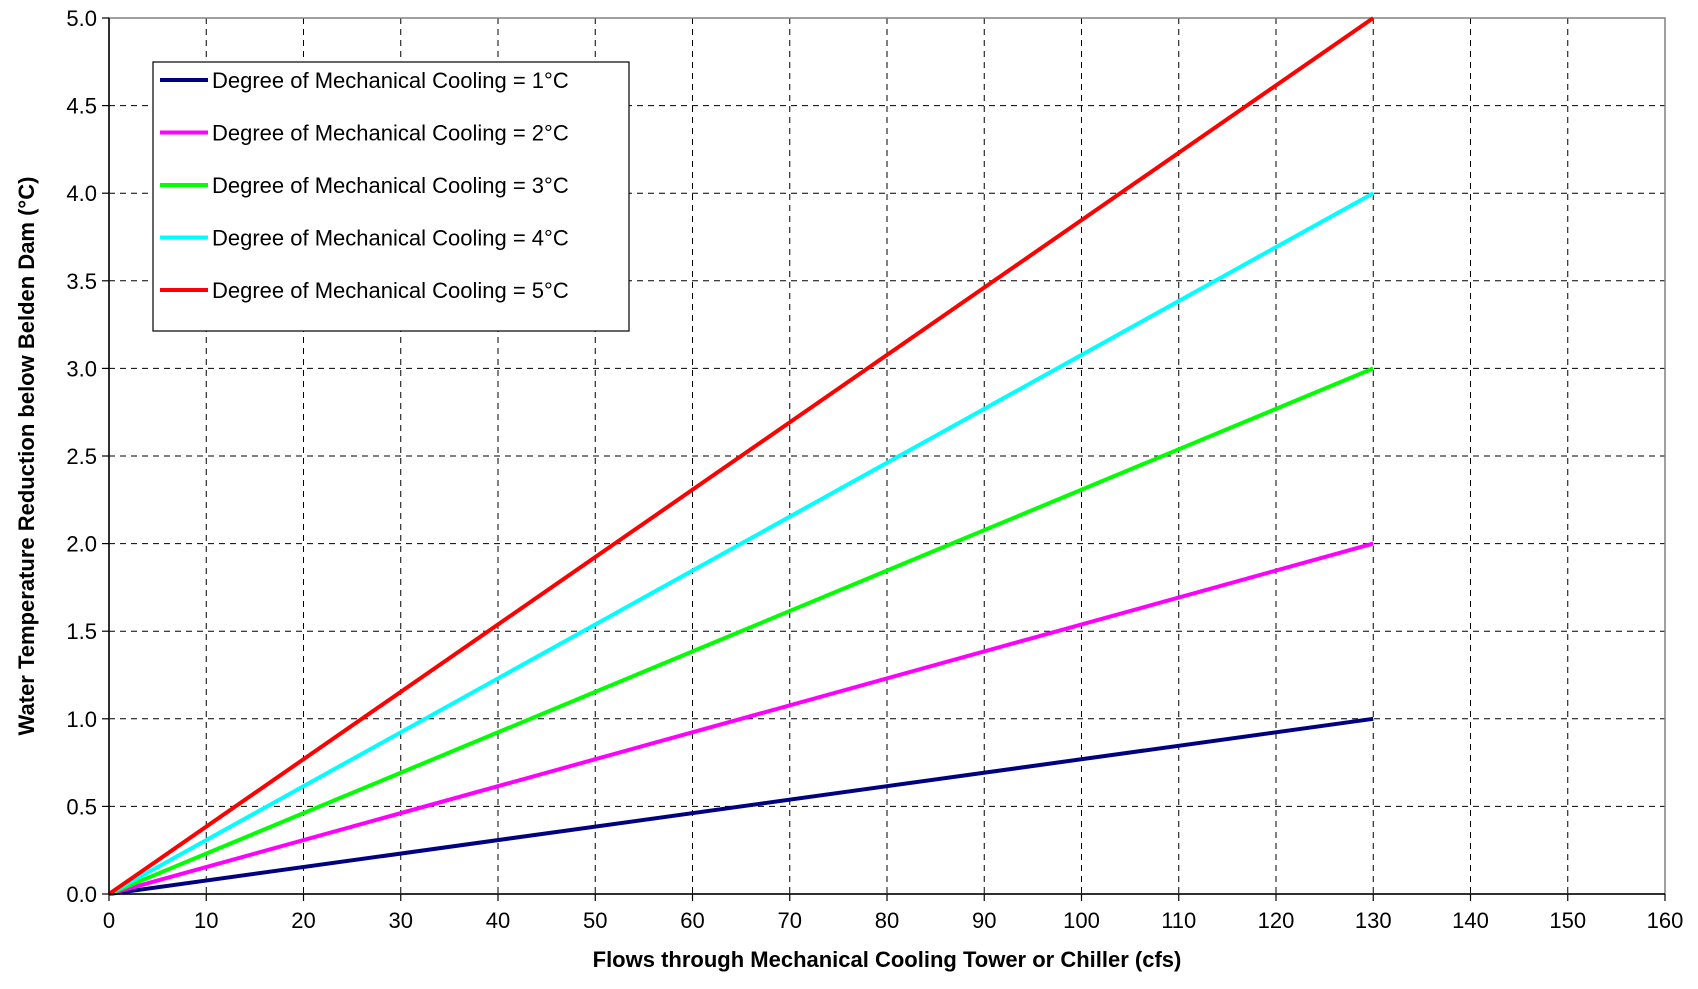  I want to click on y-tick-label: 1.5, so click(81, 631).